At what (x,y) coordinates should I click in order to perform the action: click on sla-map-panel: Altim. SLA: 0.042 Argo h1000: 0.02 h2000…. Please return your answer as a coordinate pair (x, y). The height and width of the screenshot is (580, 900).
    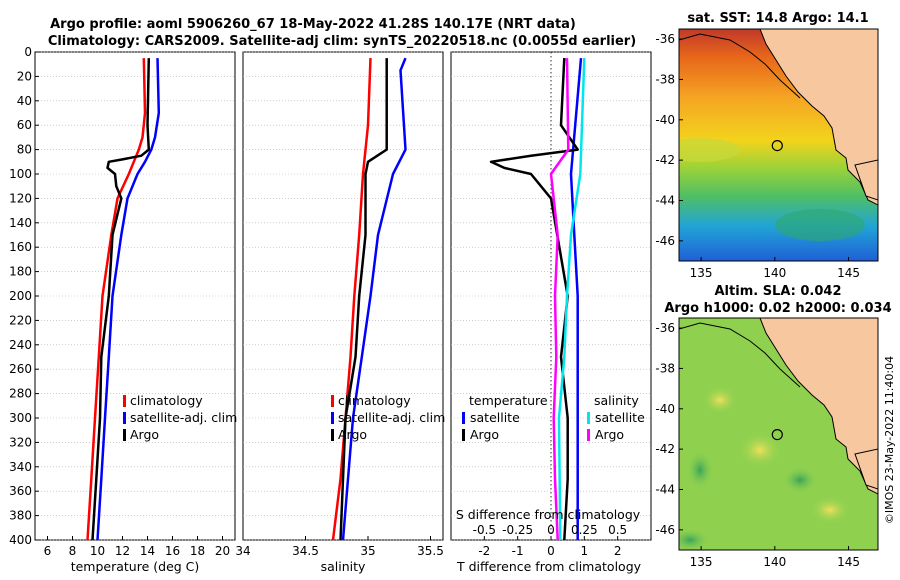
    Looking at the image, I should click on (773, 426).